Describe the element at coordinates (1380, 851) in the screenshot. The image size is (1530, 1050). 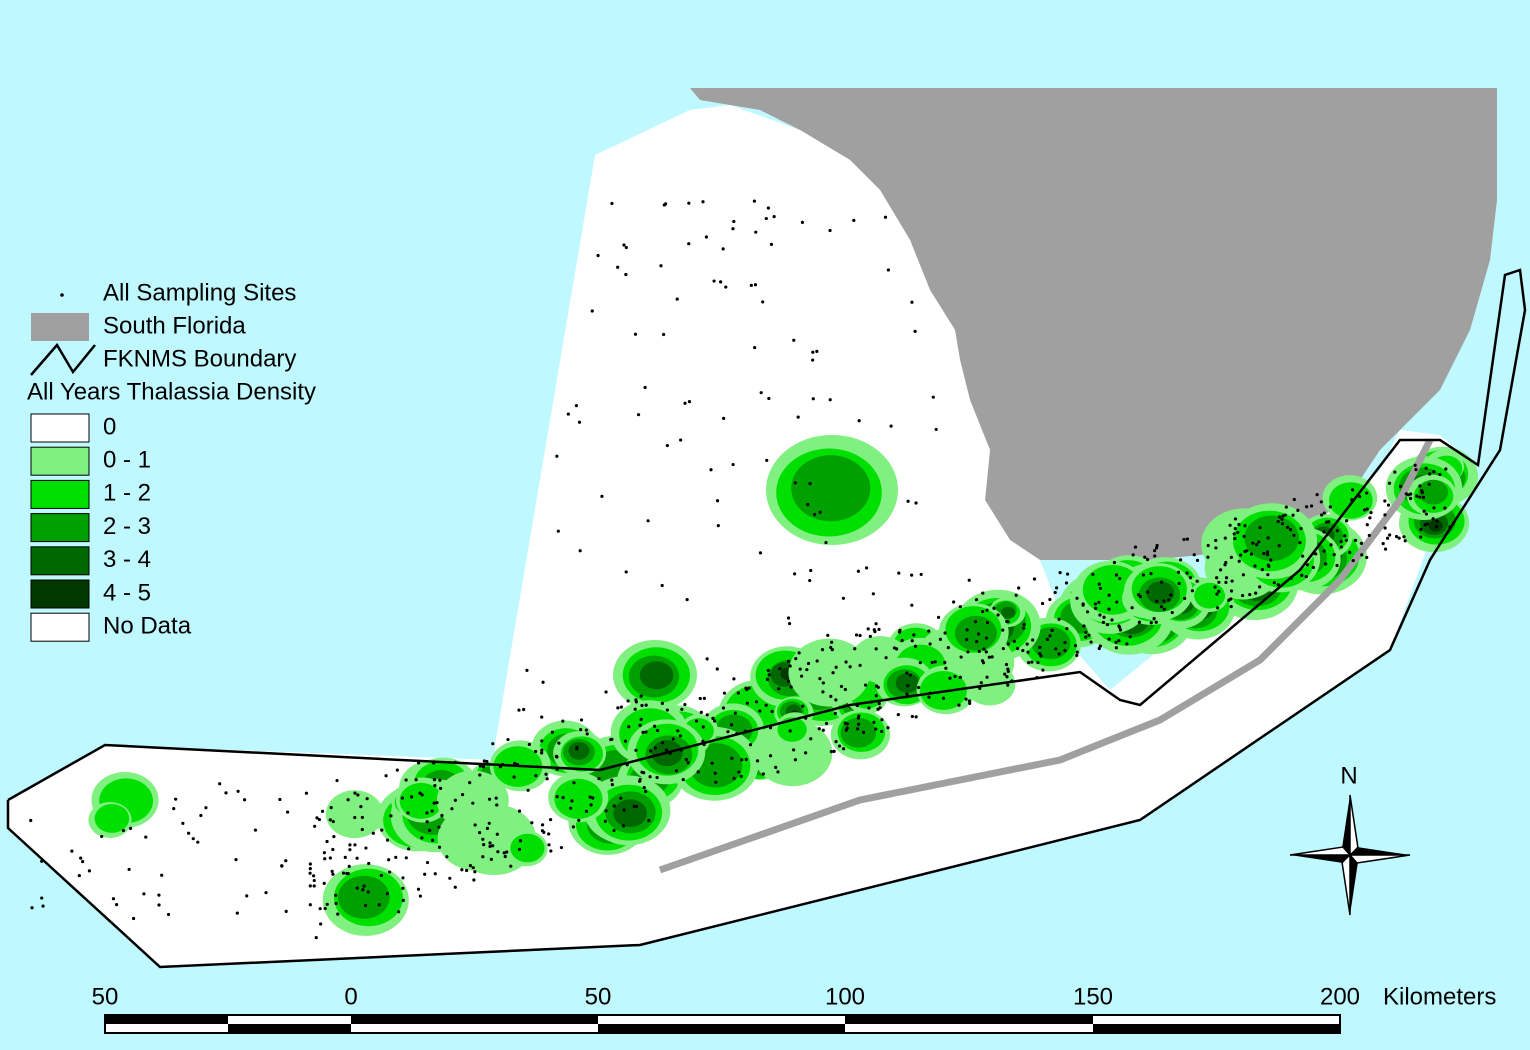
I see `arrow-part` at that location.